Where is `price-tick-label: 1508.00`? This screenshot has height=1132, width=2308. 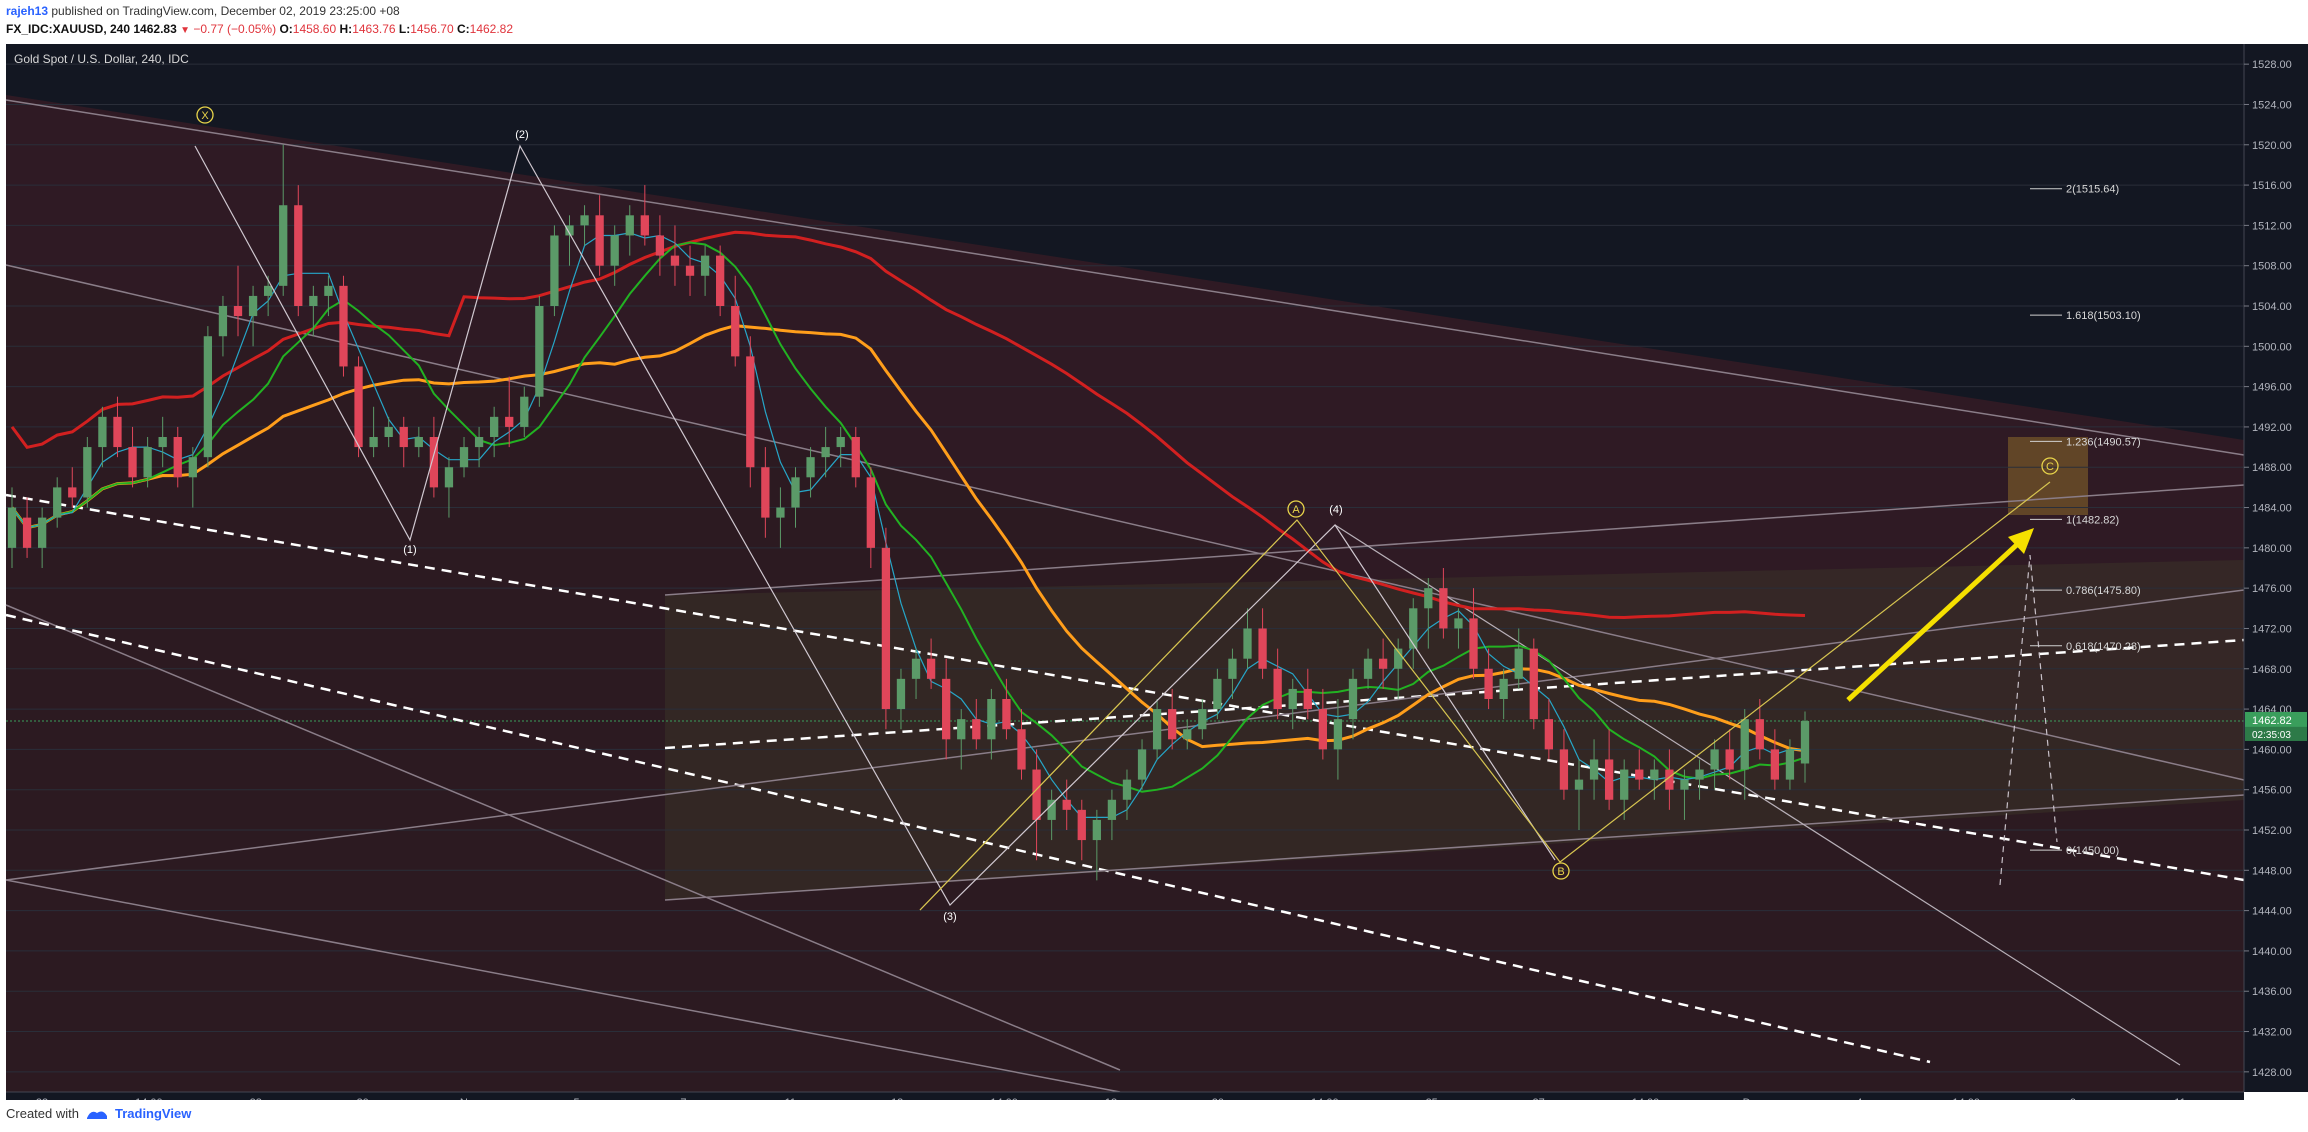 price-tick-label: 1508.00 is located at coordinates (2272, 267).